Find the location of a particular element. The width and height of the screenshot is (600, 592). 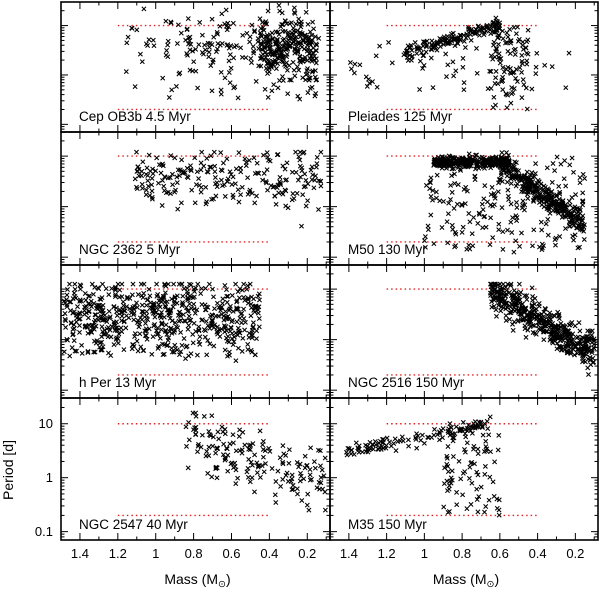

data-points is located at coordinates (459, 63).